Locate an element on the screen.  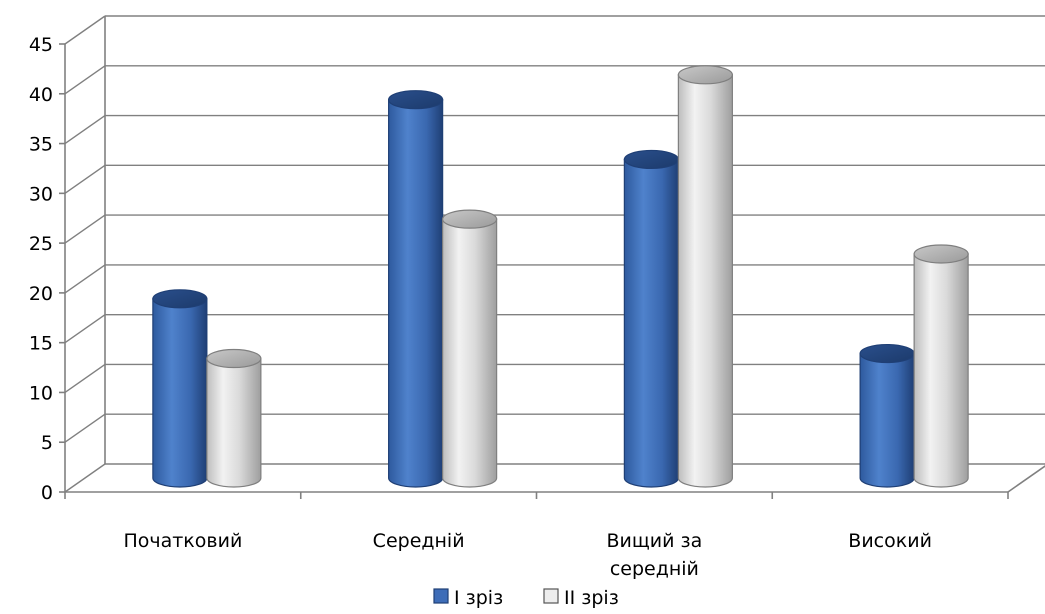
legend: І зріз ІІ зріз is located at coordinates (526, 598).